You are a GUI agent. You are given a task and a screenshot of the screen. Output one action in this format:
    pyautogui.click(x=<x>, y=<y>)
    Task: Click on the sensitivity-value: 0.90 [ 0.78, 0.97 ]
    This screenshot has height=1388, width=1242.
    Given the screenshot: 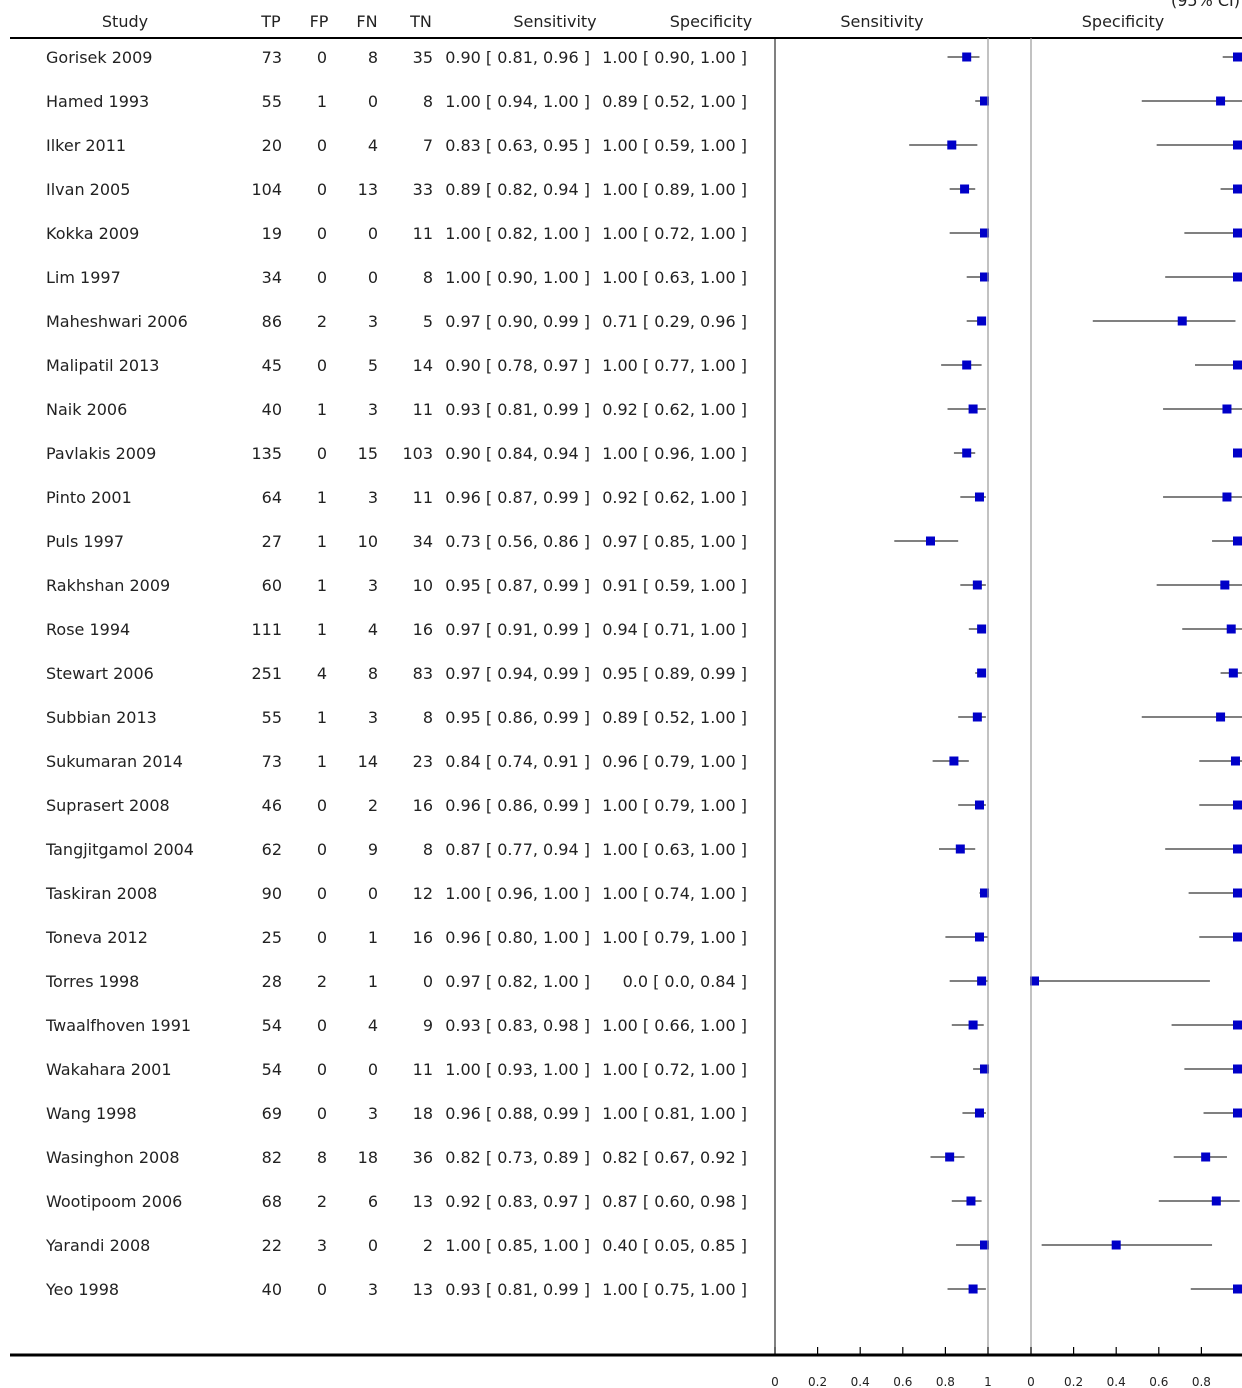 What is the action you would take?
    pyautogui.click(x=517, y=365)
    